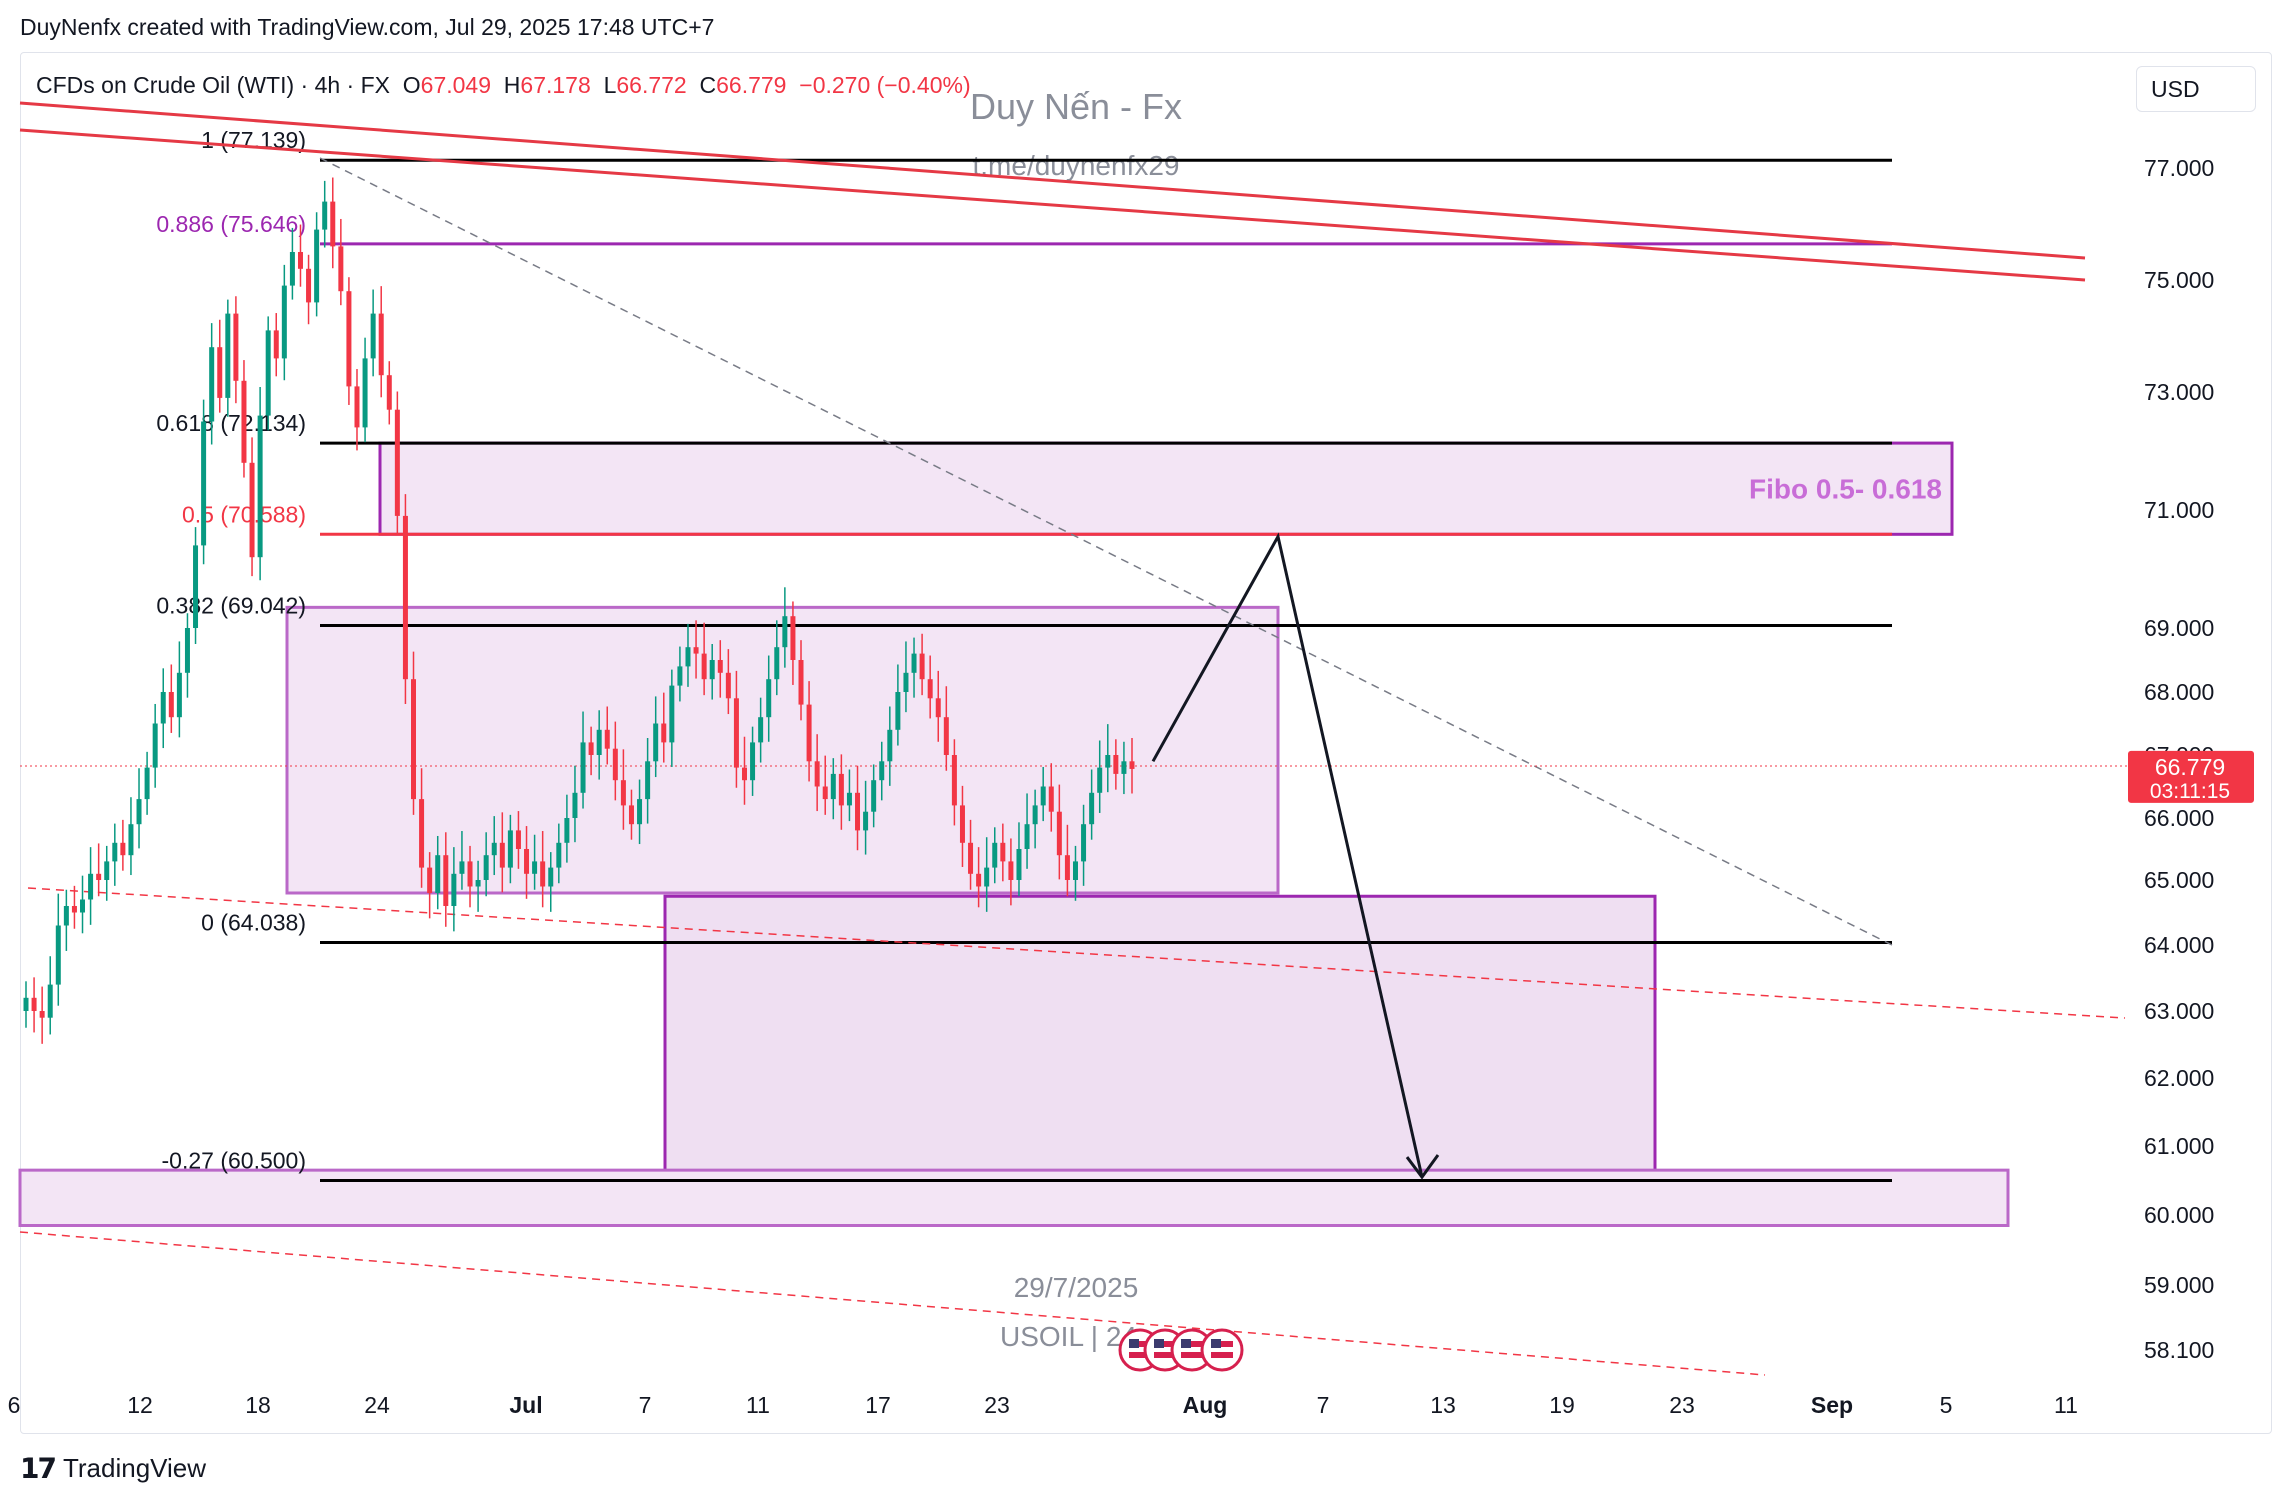 This screenshot has width=2288, height=1502. What do you see at coordinates (2179, 1215) in the screenshot?
I see `y-axis-tick: 60.000` at bounding box center [2179, 1215].